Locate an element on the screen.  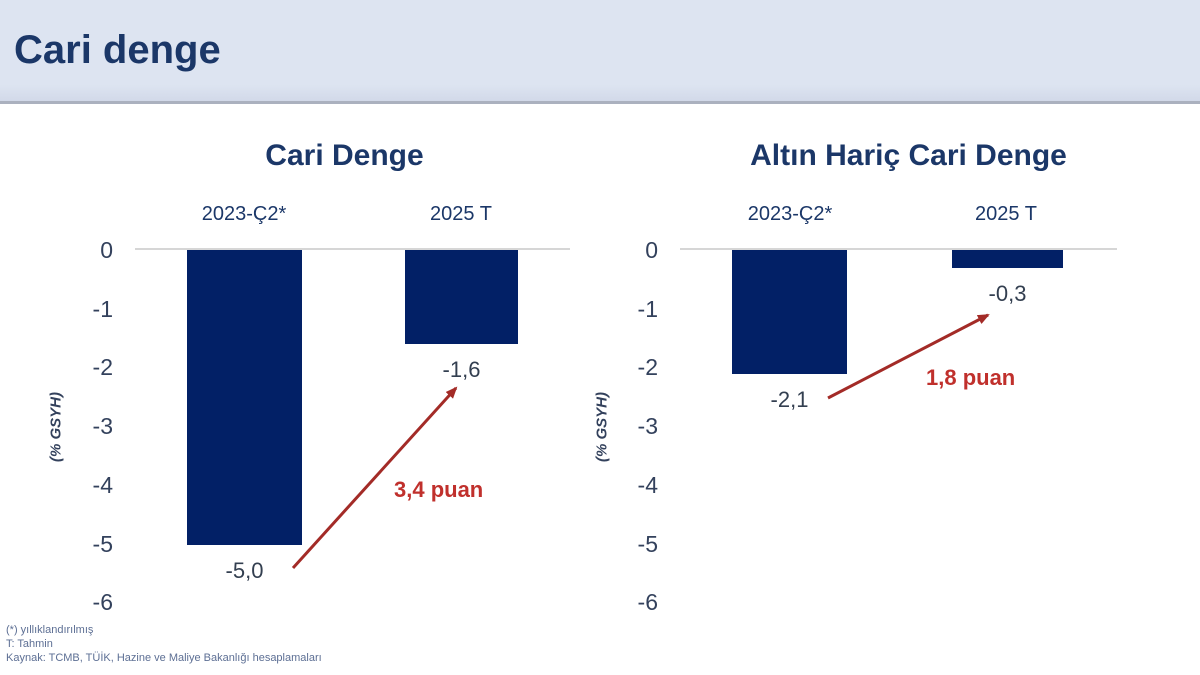
arrow-cari-denge is located at coordinates (374, 478).